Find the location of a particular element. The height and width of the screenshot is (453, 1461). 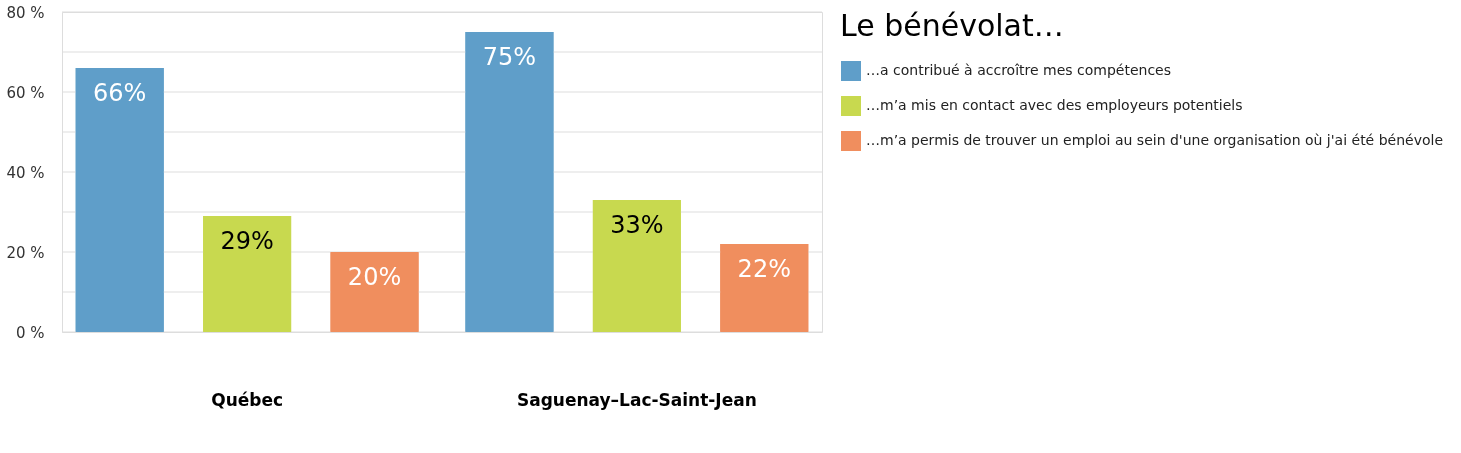

data-label: 33% is located at coordinates (637, 225).